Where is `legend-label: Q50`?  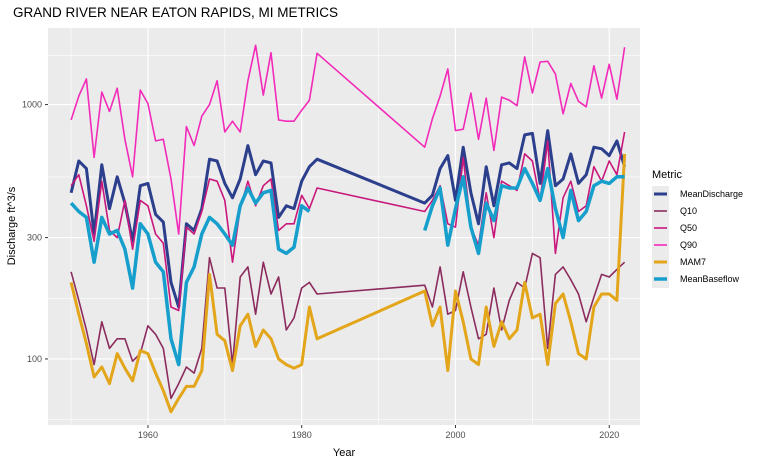 legend-label: Q50 is located at coordinates (688, 228).